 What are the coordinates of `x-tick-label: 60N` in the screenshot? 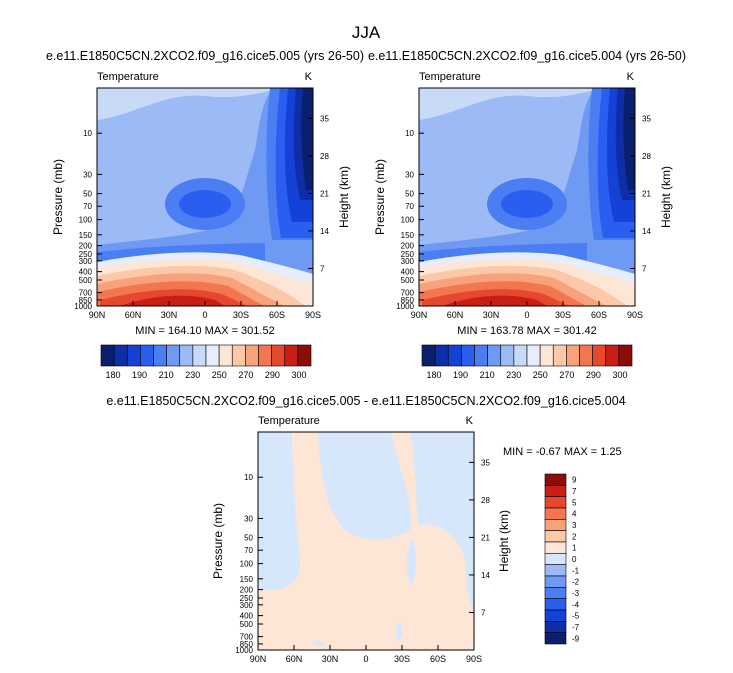 It's located at (133, 315).